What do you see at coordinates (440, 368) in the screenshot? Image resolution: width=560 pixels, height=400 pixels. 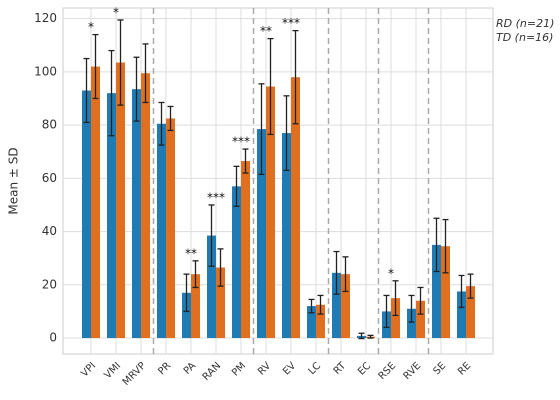 I see `x-tick-label: SE` at bounding box center [440, 368].